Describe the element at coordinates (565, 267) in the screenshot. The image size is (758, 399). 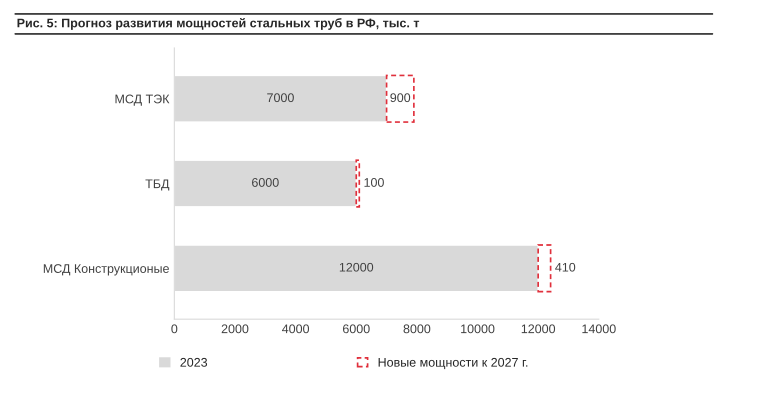
I see `data-label: 410` at that location.